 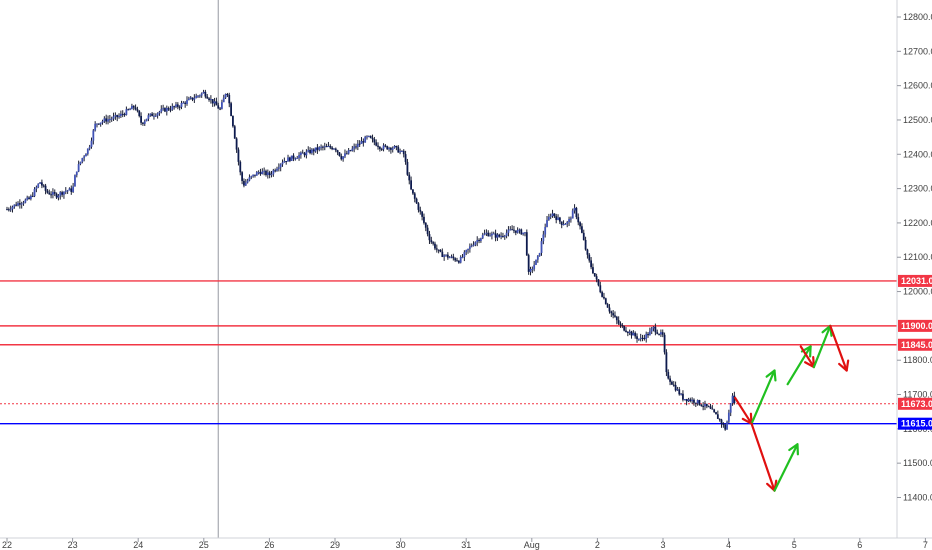 I want to click on y-tick-label: 12400.0, so click(x=917, y=154).